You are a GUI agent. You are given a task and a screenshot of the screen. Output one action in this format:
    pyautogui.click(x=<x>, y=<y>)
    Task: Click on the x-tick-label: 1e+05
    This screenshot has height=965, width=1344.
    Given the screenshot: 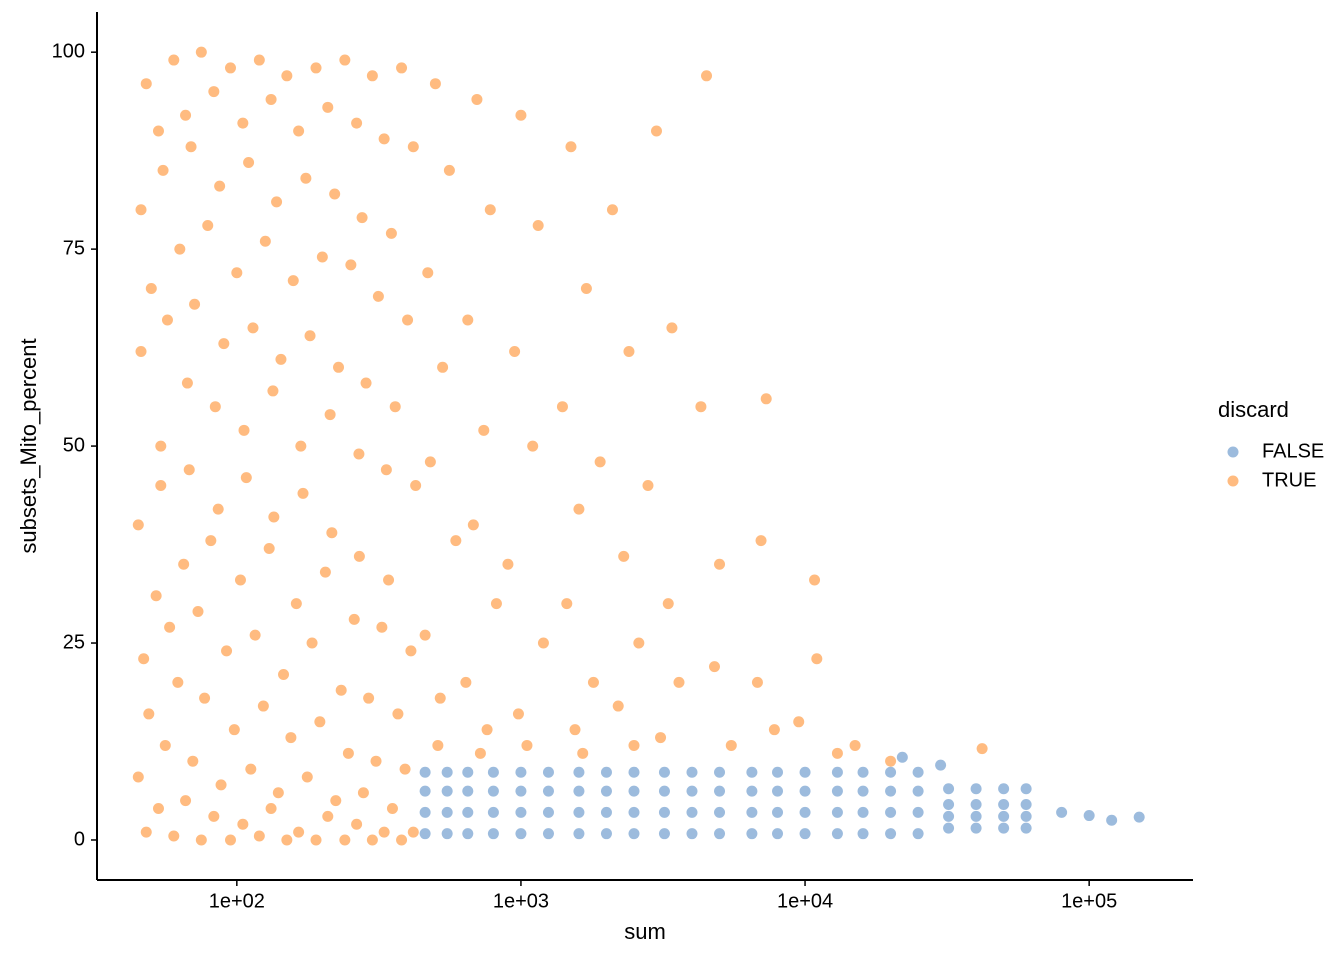 What is the action you would take?
    pyautogui.click(x=1089, y=901)
    